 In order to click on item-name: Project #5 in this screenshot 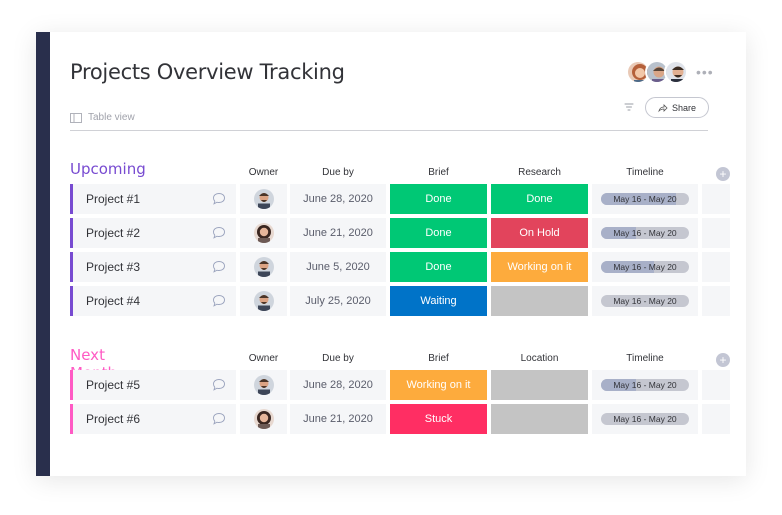, I will do `click(113, 385)`.